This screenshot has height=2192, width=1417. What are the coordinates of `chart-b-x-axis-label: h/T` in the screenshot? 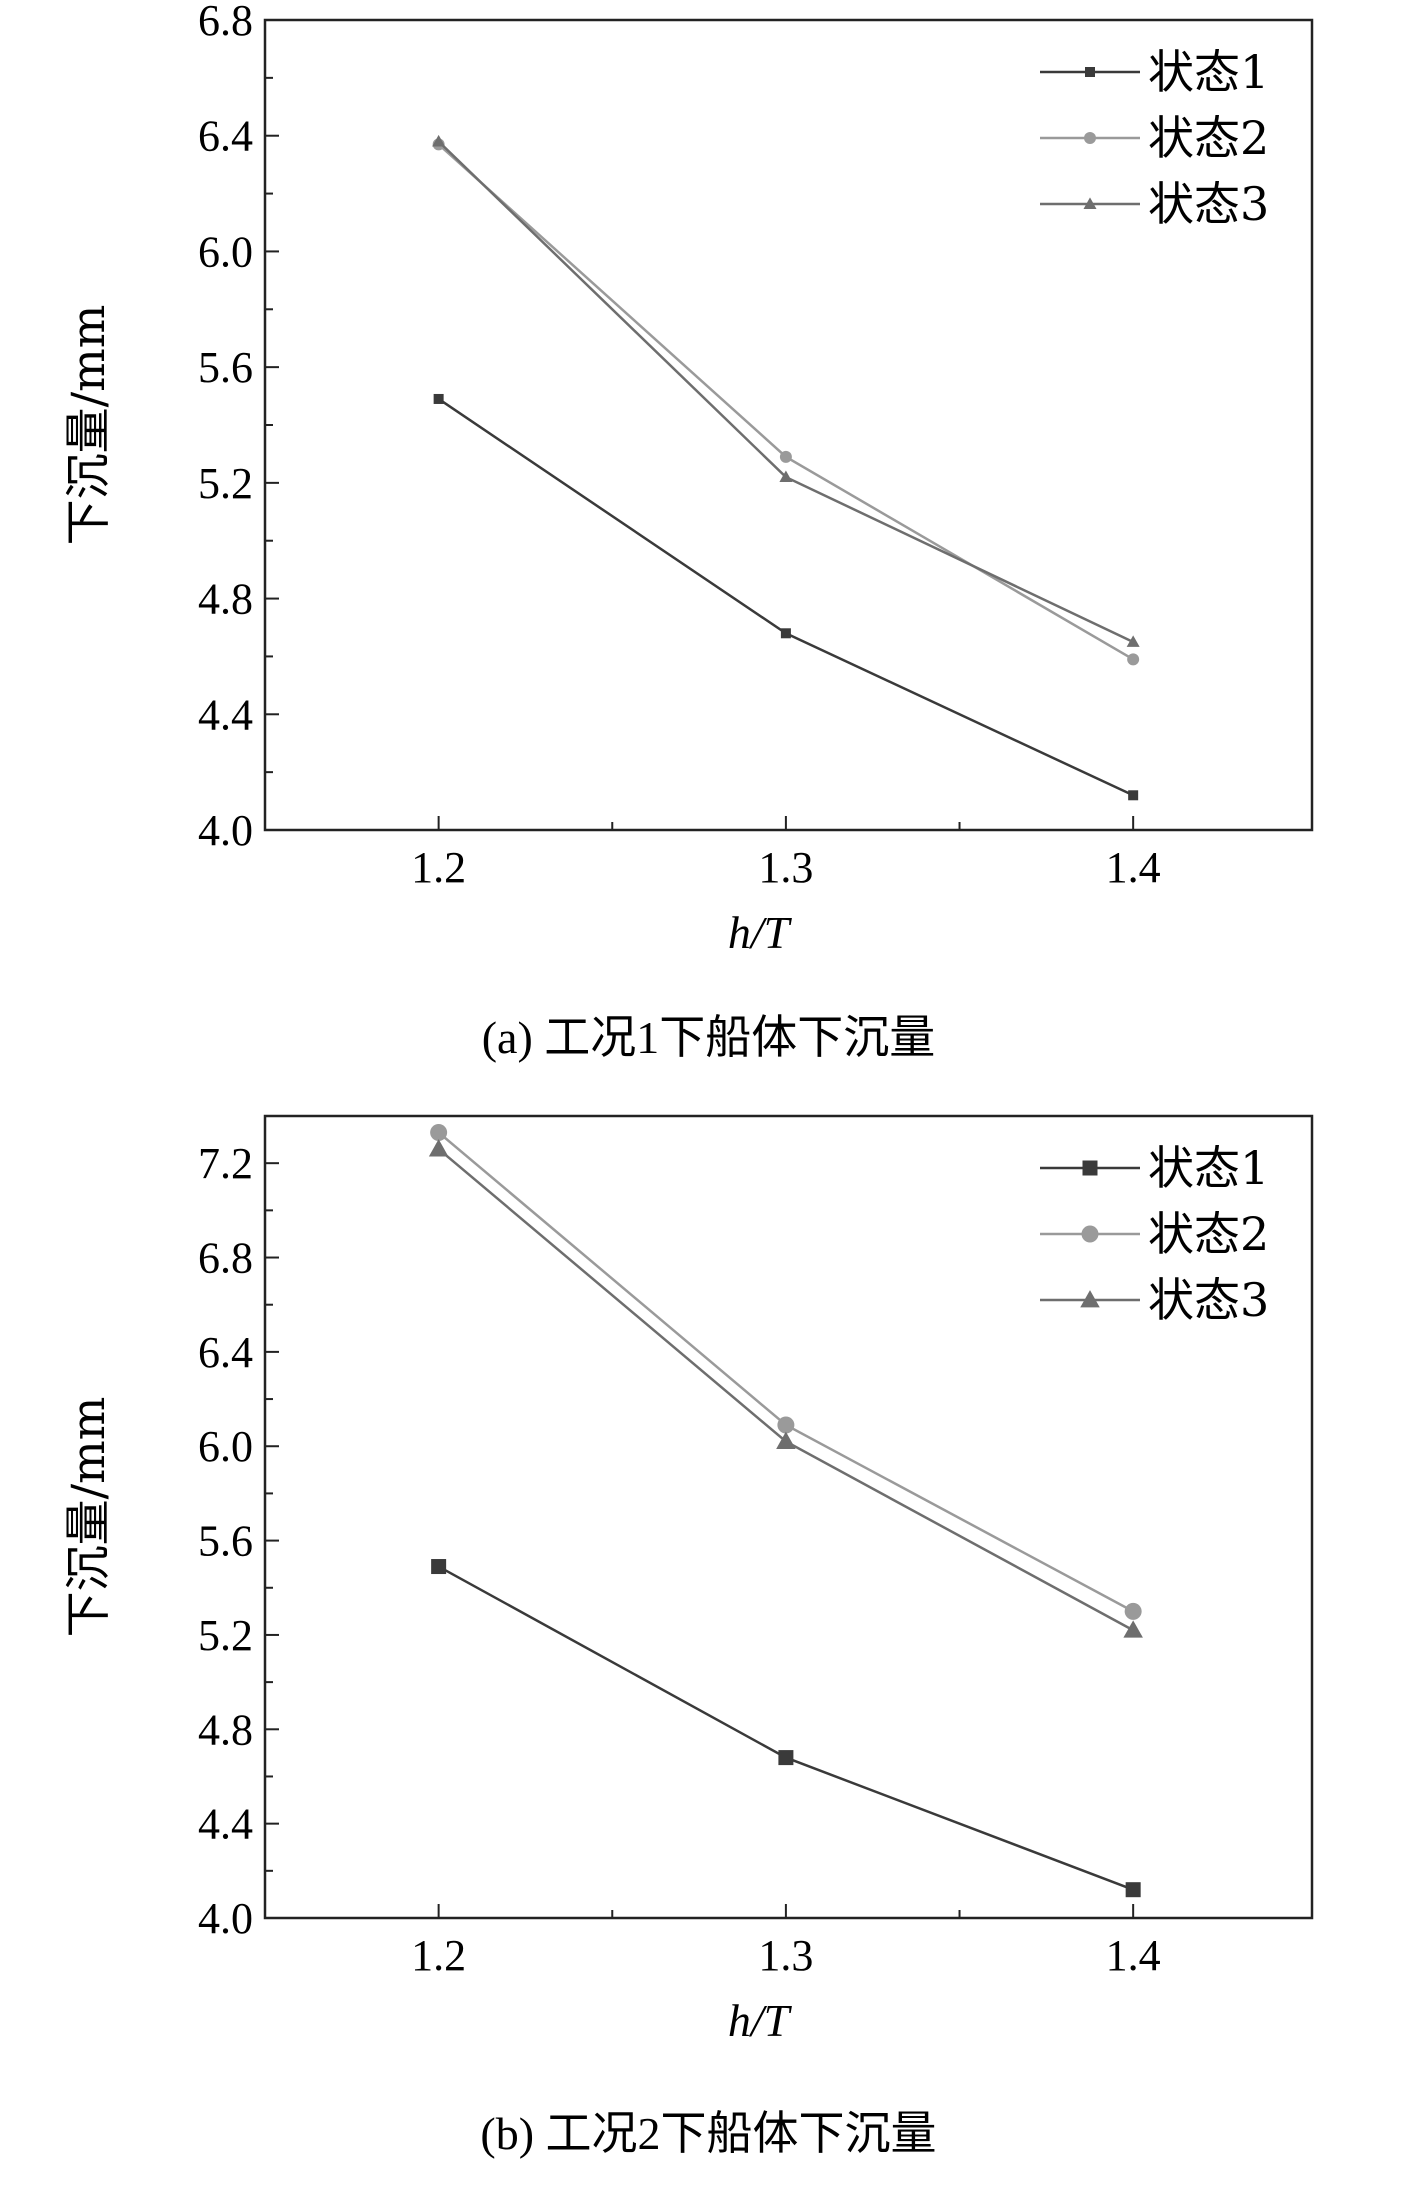 It's located at (760, 2020).